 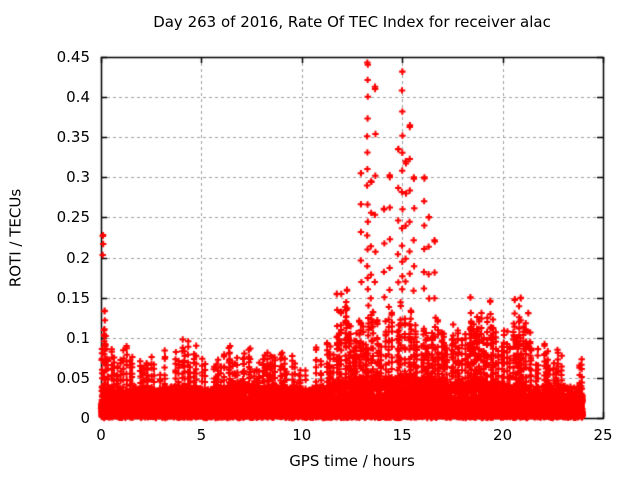 What do you see at coordinates (85, 418) in the screenshot?
I see `y-tick-label: 0` at bounding box center [85, 418].